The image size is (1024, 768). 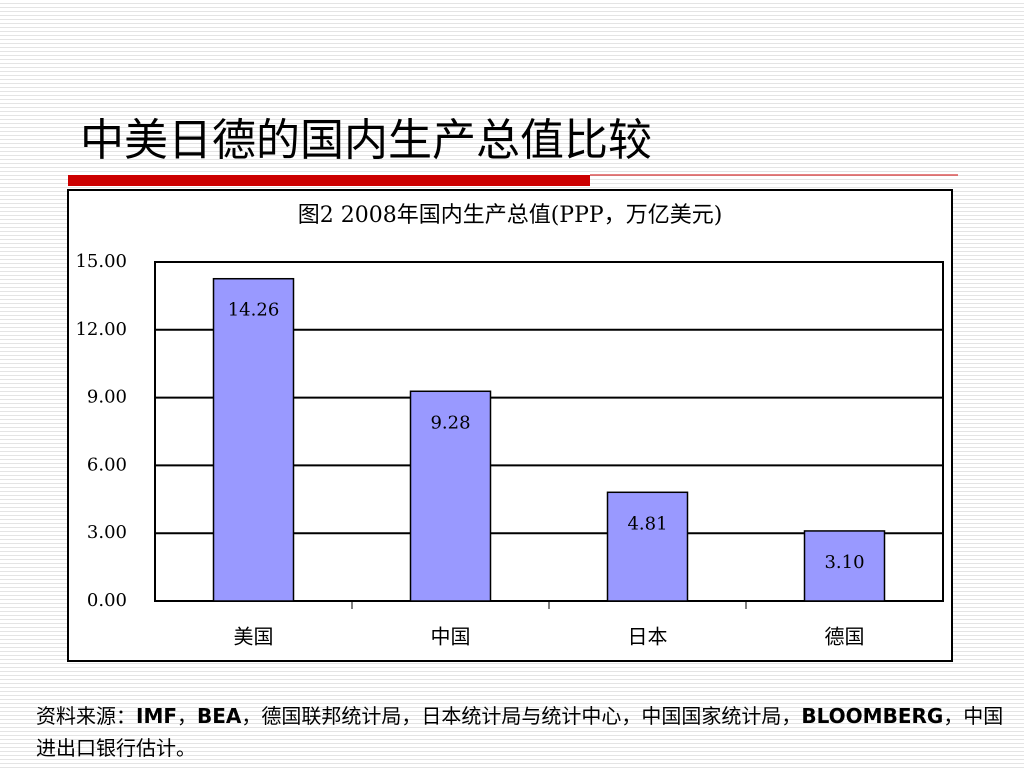 What do you see at coordinates (107, 397) in the screenshot?
I see `y-tick-label: 9.00` at bounding box center [107, 397].